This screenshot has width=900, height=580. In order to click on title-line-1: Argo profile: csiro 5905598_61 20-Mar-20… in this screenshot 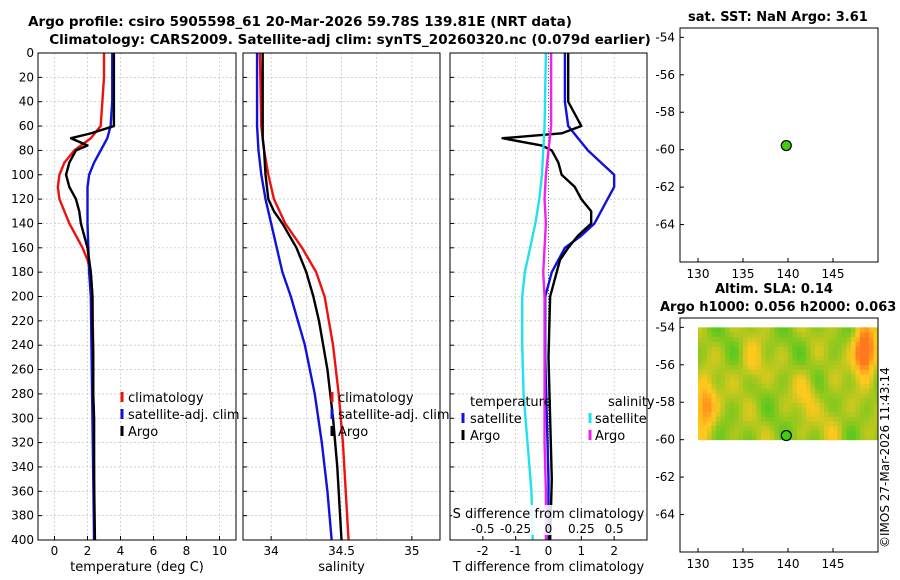, I will do `click(300, 22)`.